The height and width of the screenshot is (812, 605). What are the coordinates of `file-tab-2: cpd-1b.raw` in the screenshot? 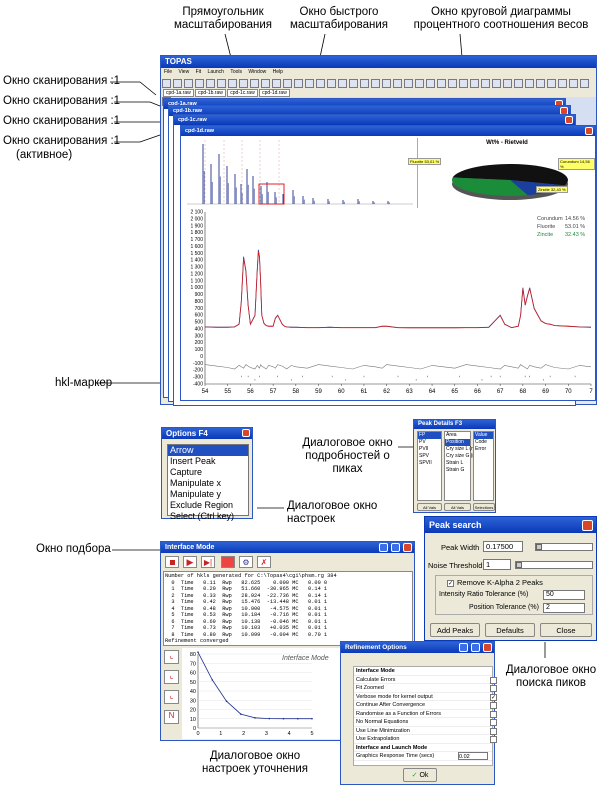 It's located at (210, 93).